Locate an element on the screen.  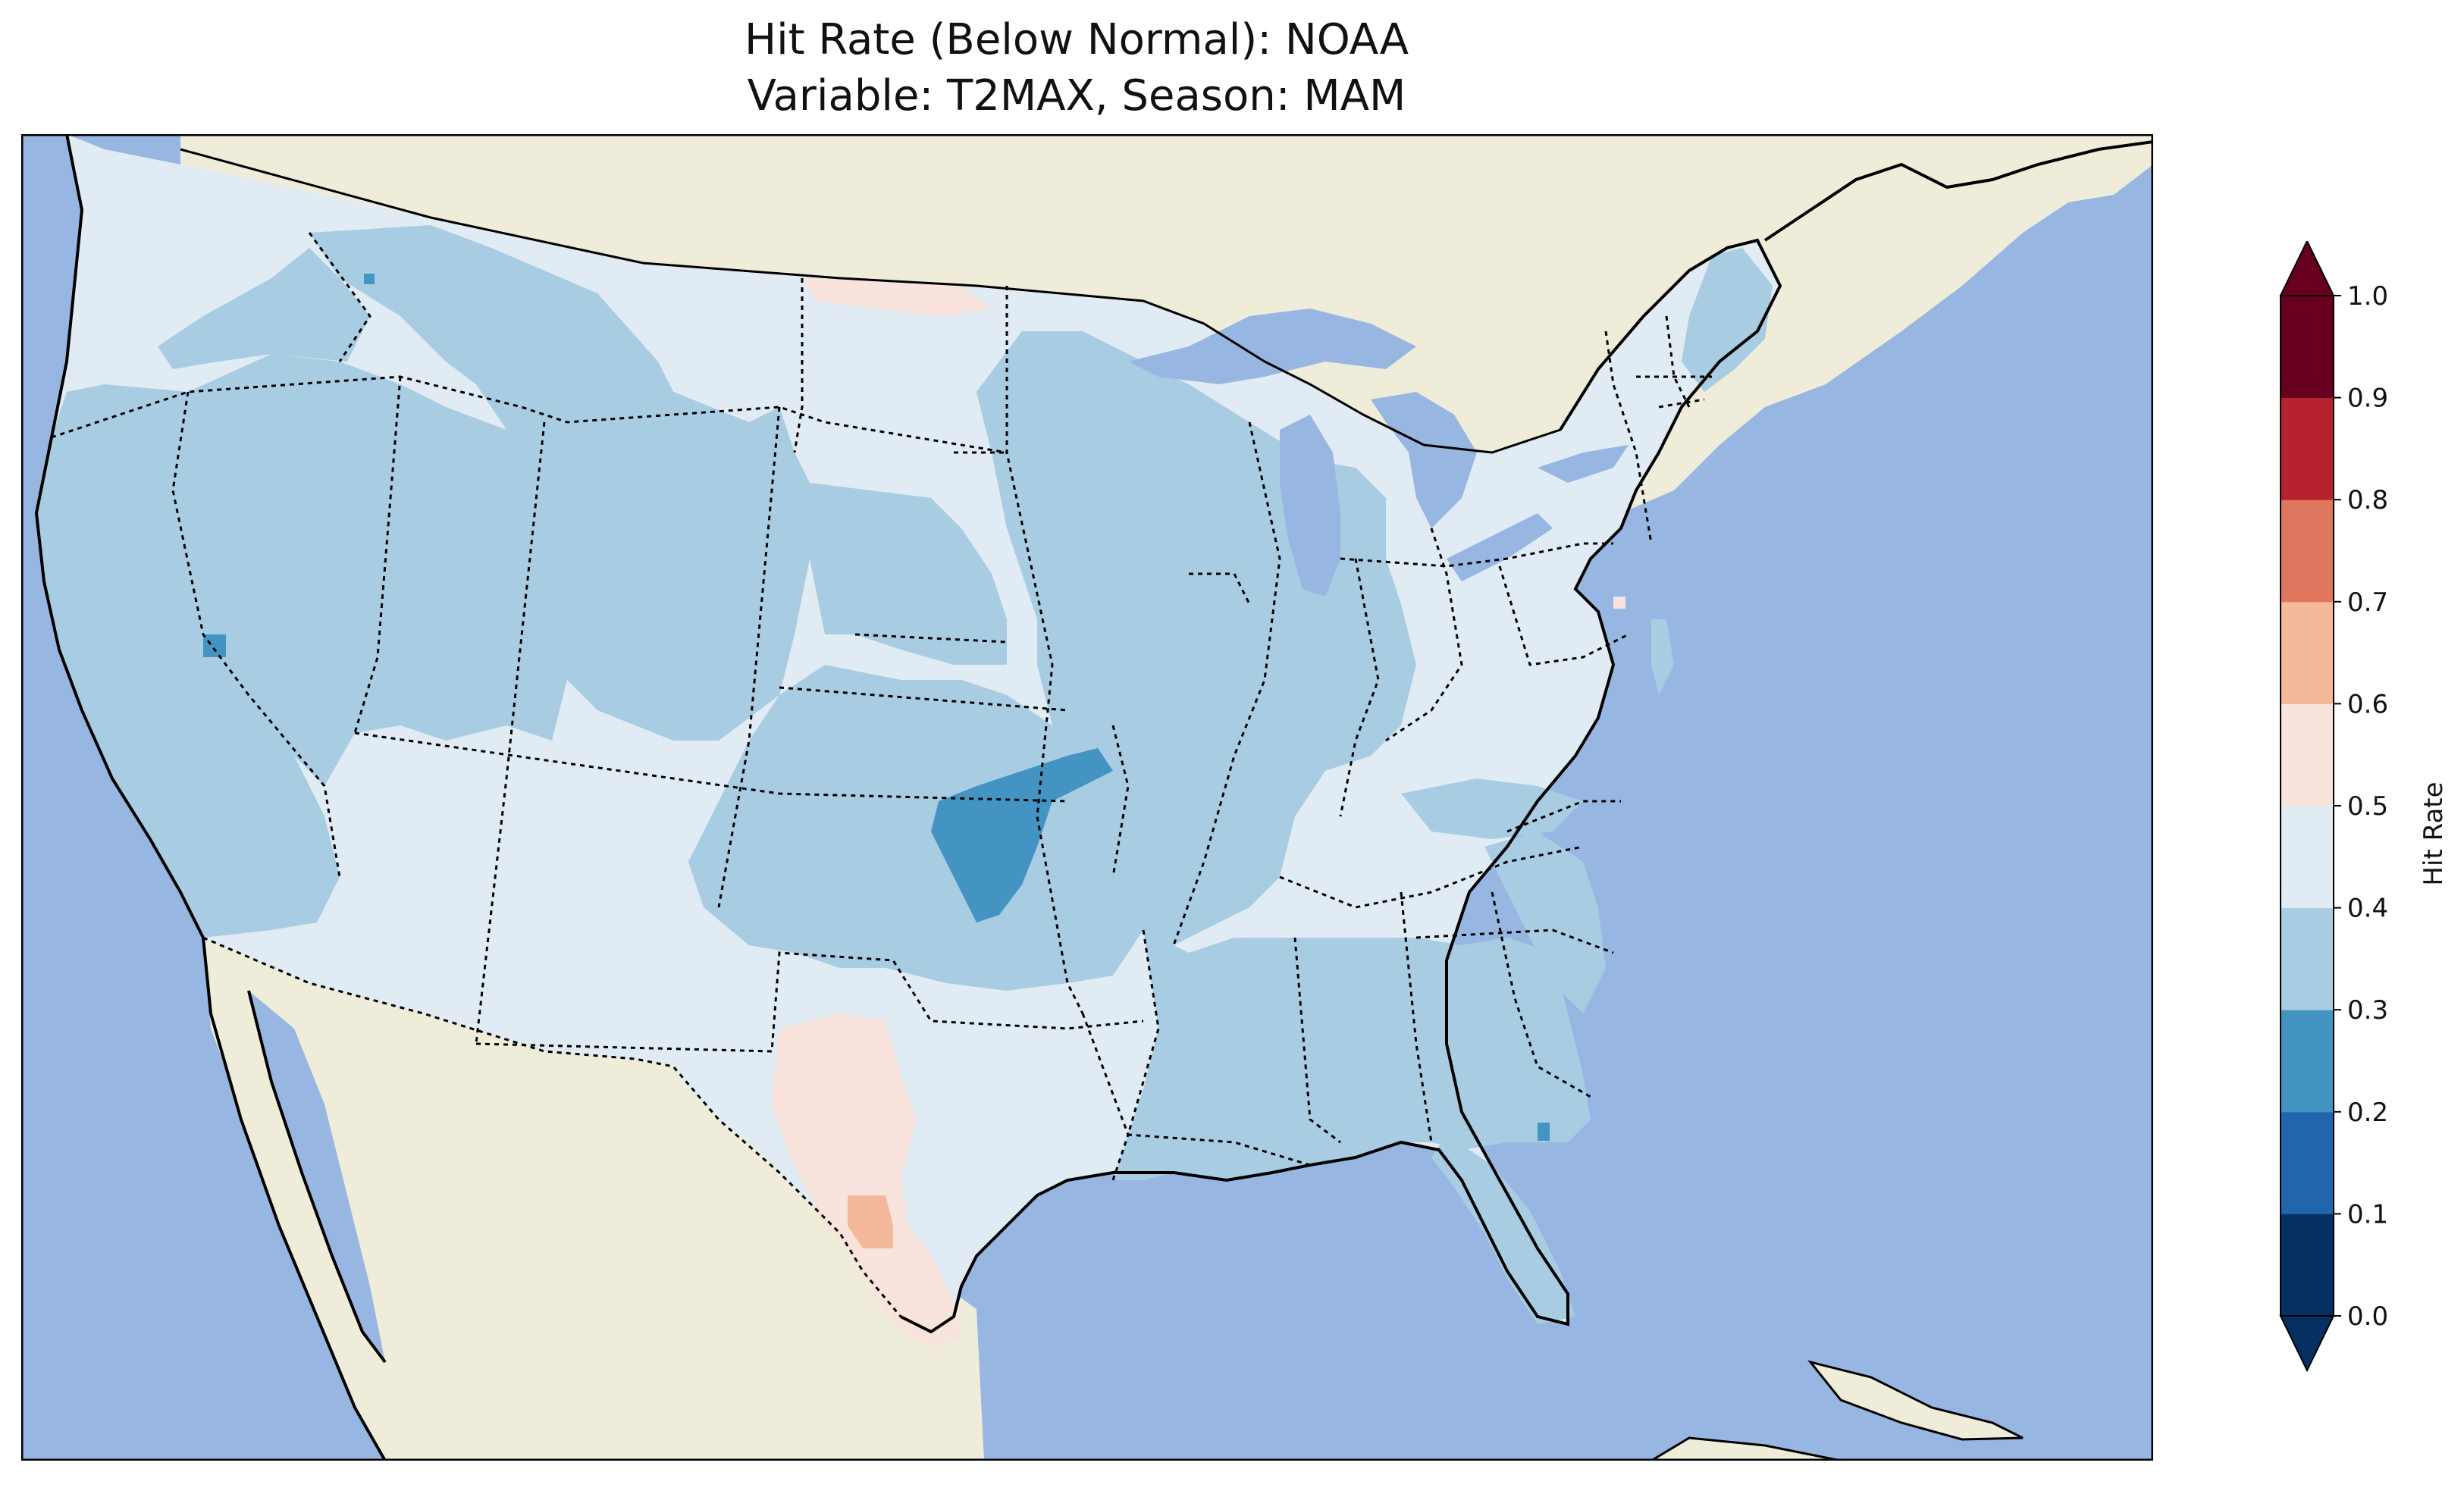
colorbar-label: Hit Rate is located at coordinates (2434, 833).